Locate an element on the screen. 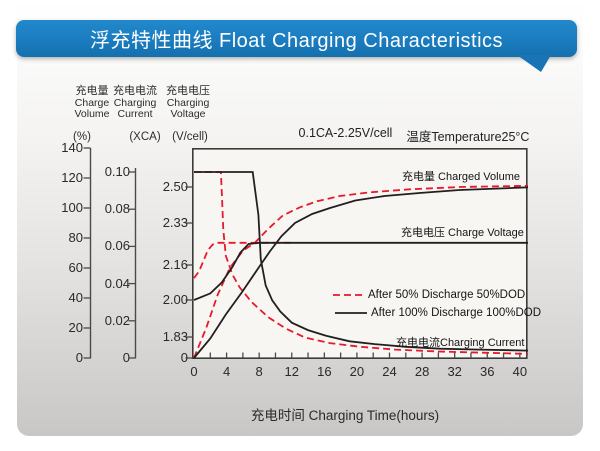  percent-tick-label: 140 is located at coordinates (72, 147).